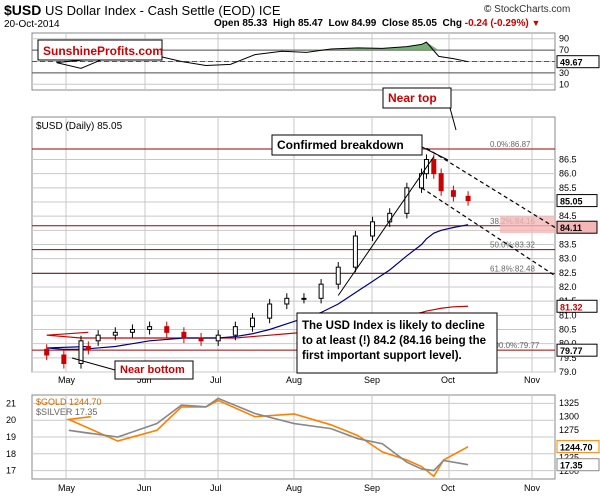 The height and width of the screenshot is (500, 600). Describe the element at coordinates (564, 84) in the screenshot. I see `rsi-tick-label: 10` at that location.